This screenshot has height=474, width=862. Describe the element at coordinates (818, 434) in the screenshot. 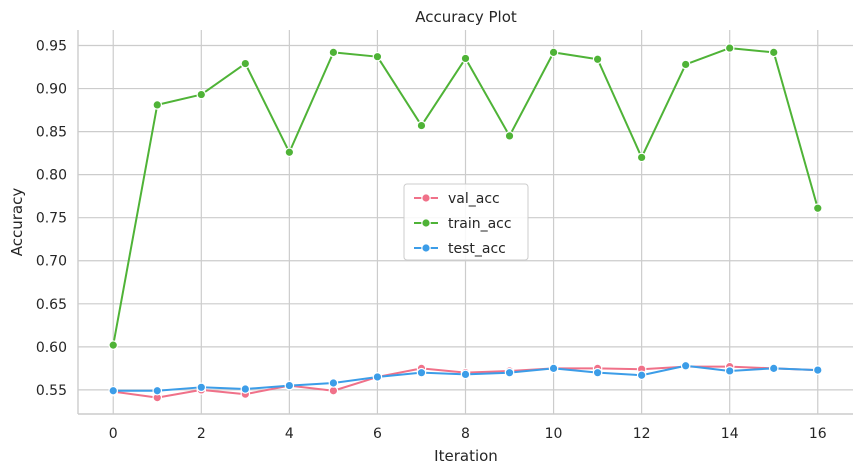

I see `x-tick-label: 16` at that location.